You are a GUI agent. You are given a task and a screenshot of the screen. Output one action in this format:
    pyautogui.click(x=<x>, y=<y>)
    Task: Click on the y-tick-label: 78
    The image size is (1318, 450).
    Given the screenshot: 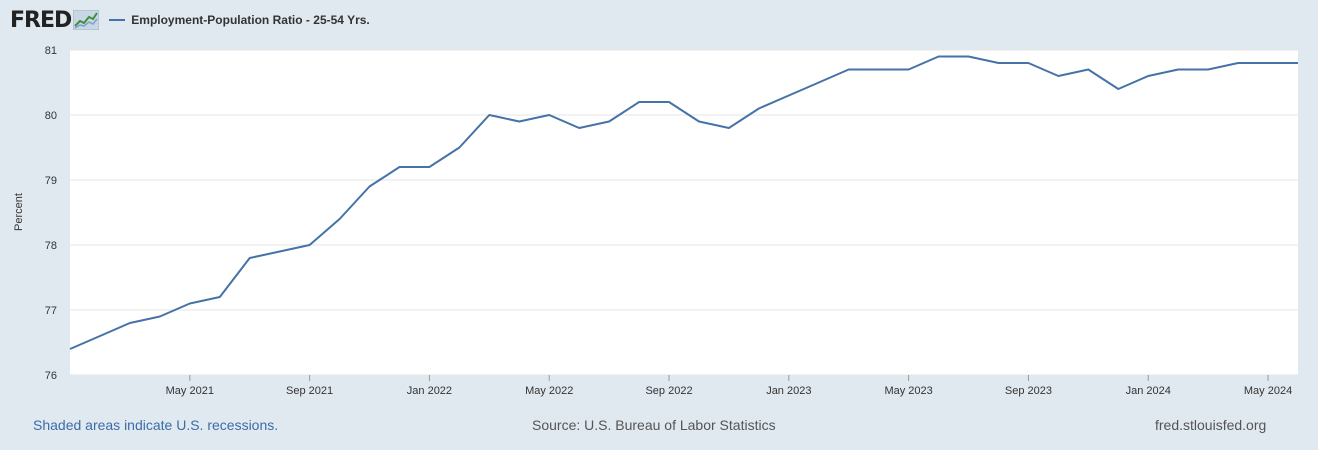 What is the action you would take?
    pyautogui.click(x=51, y=246)
    